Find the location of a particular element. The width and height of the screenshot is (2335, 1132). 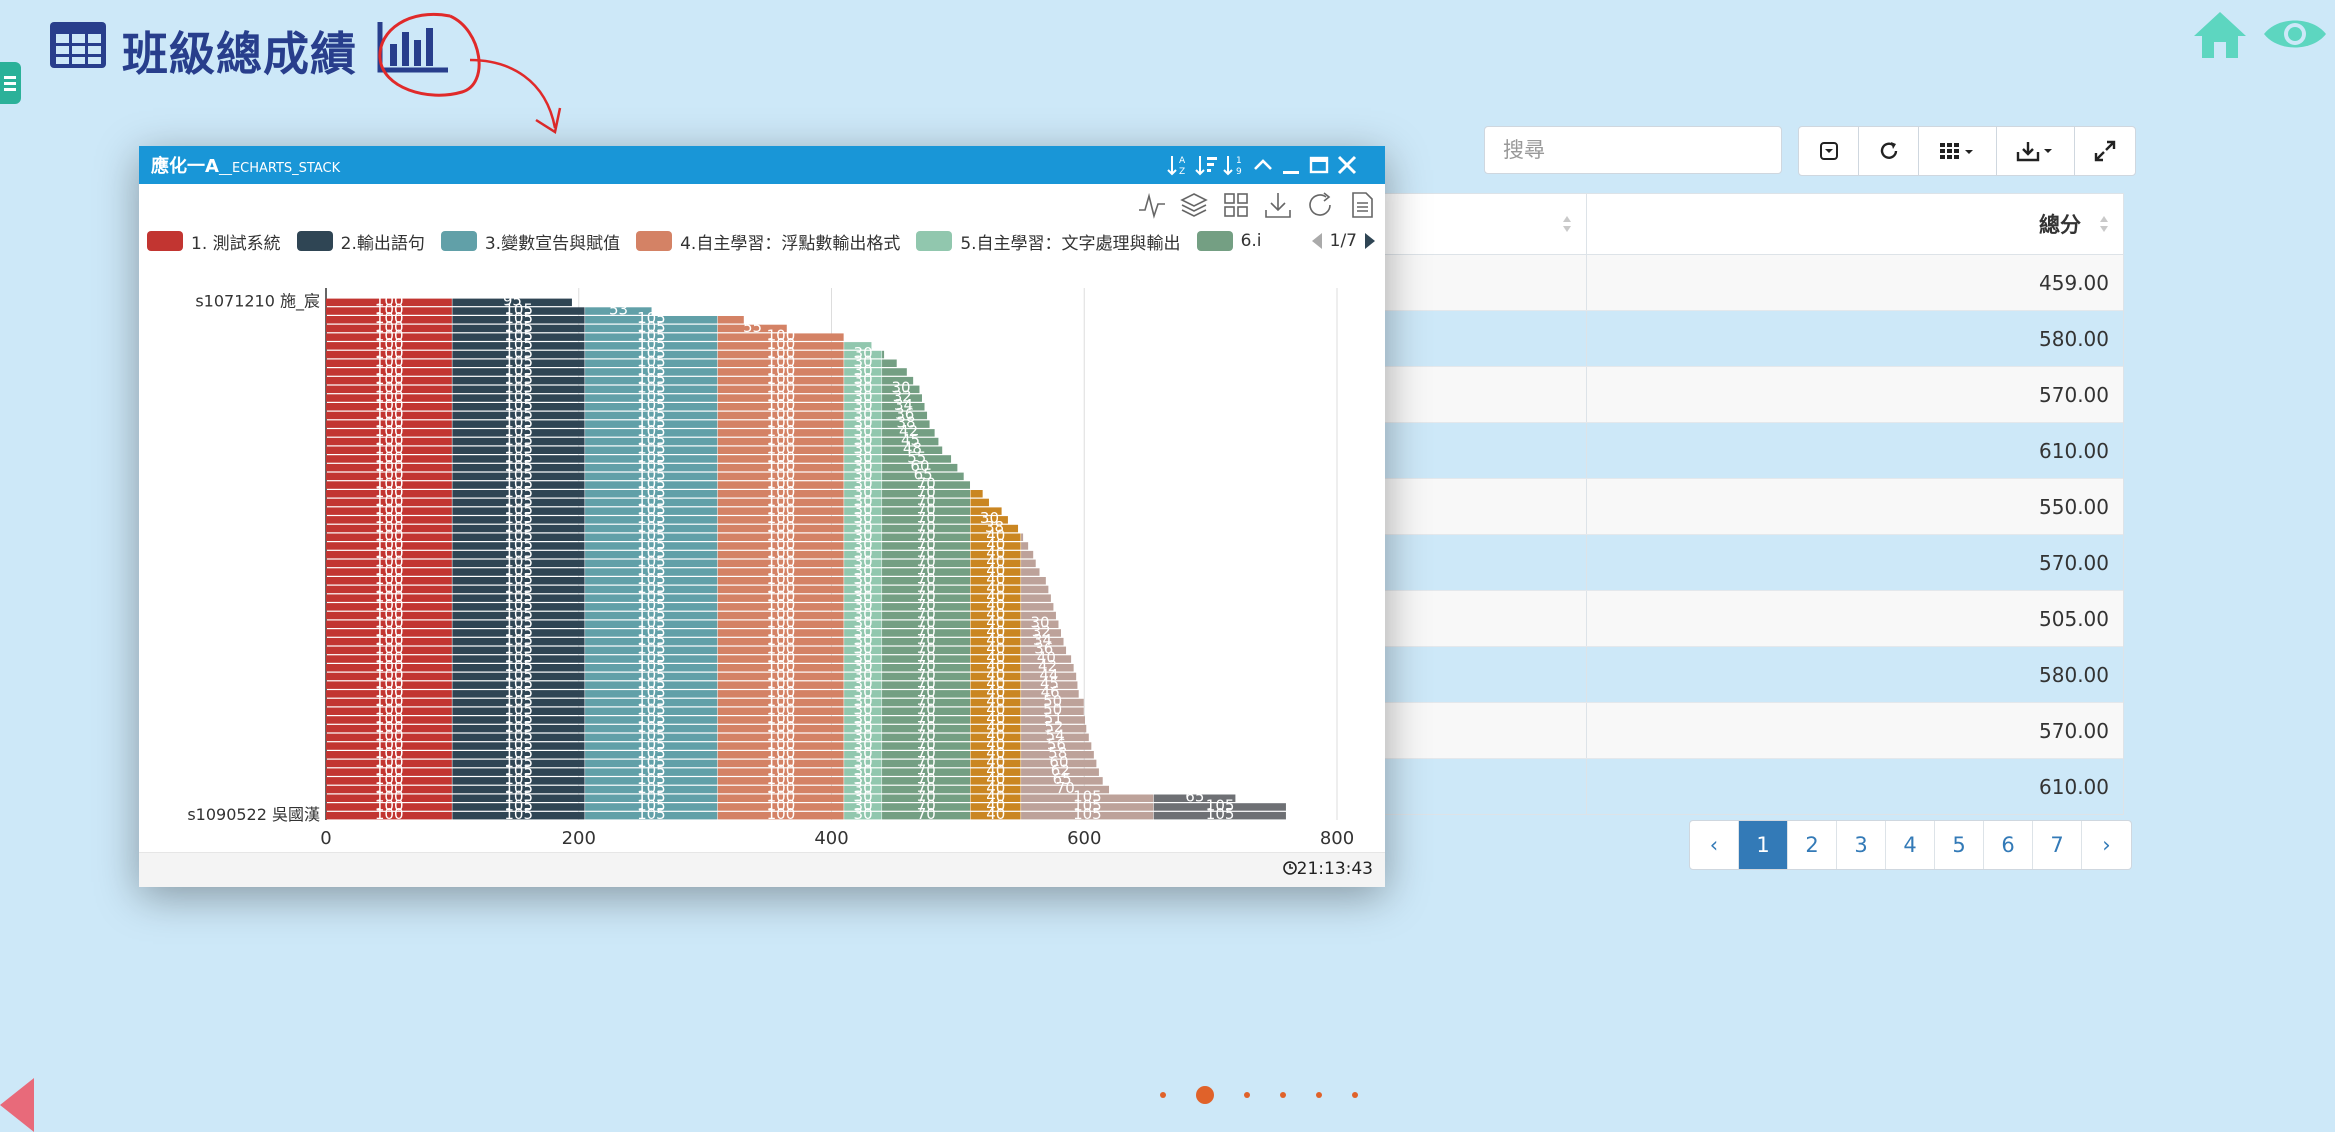

column-header-total: 總分 is located at coordinates (1855, 224).